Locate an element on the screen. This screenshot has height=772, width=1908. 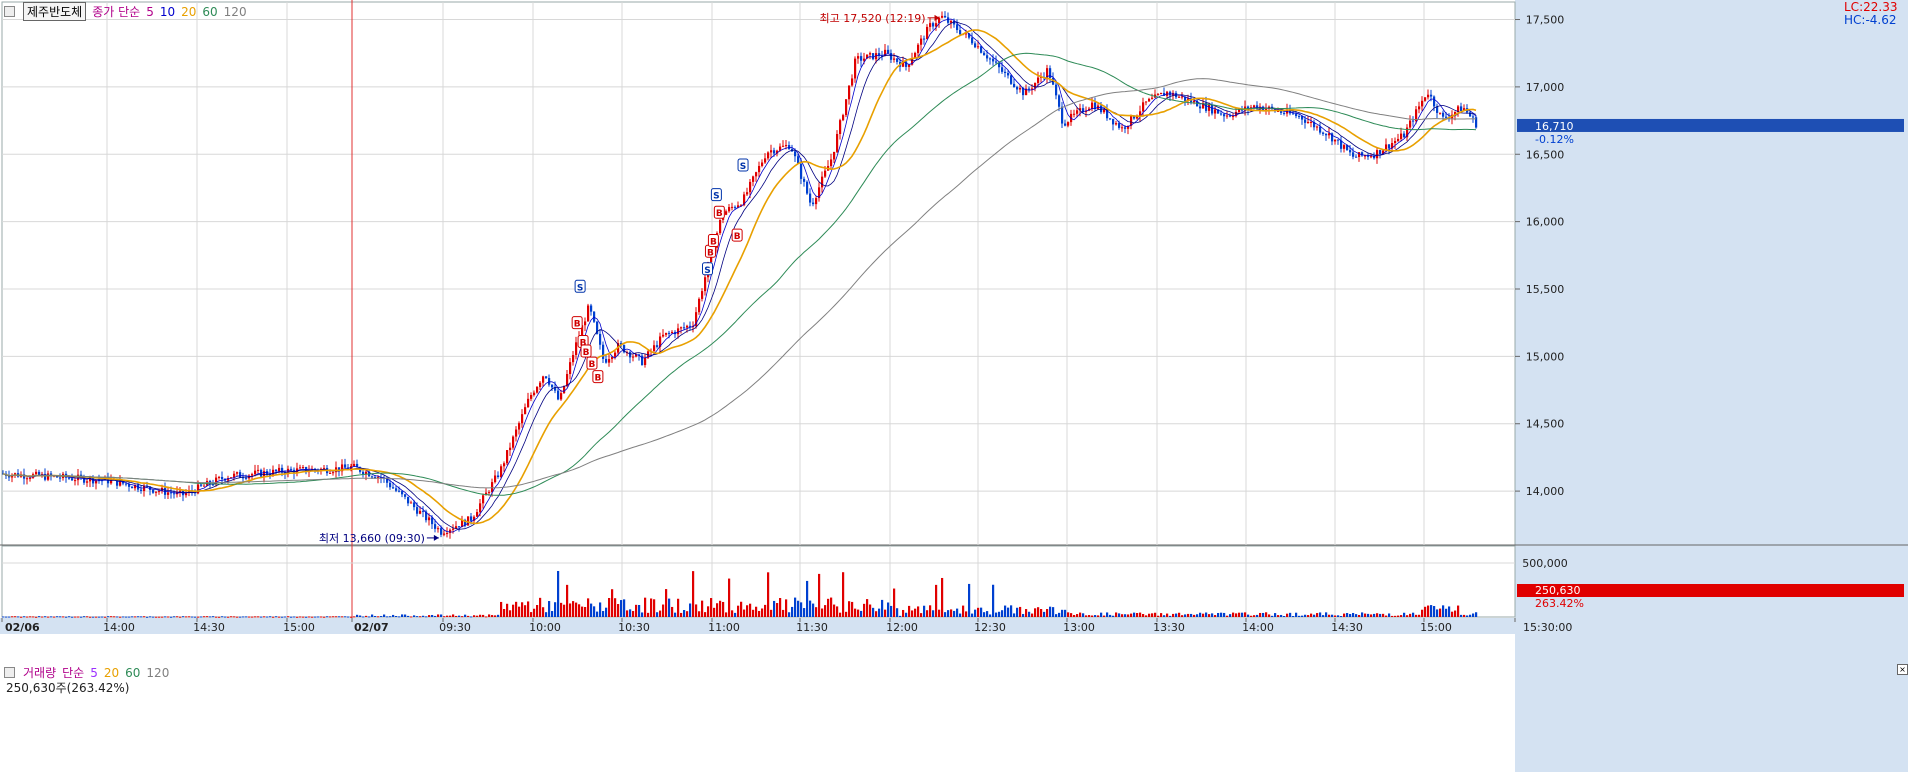
stock-name-tag: 제주반도체 is located at coordinates (55, 11).